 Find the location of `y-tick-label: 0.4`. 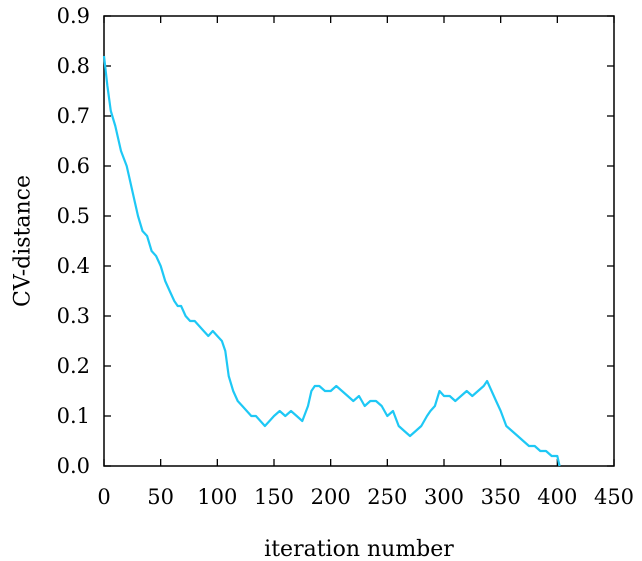

y-tick-label: 0.4 is located at coordinates (73, 266).